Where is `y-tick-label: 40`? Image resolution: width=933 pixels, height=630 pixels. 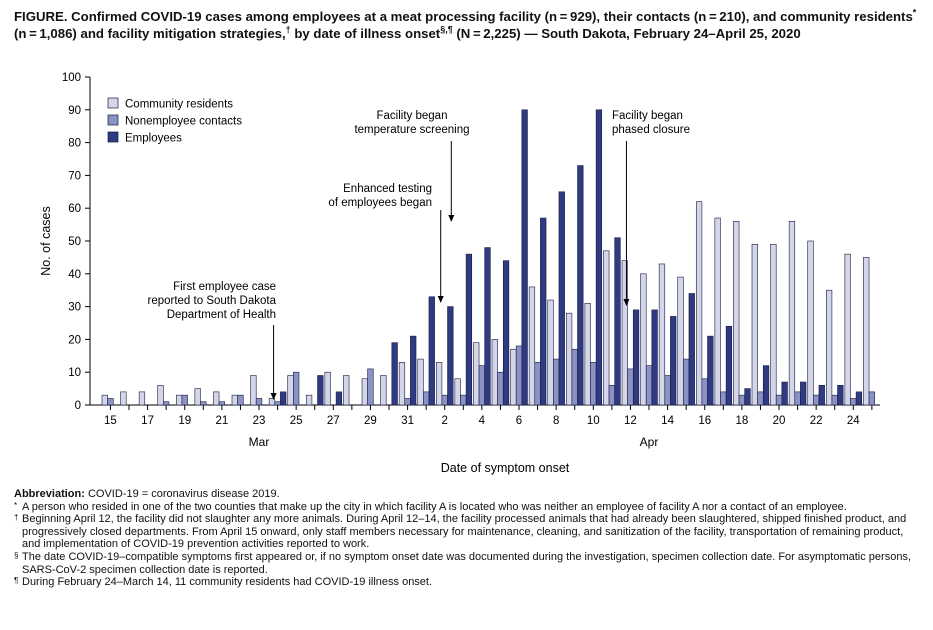 y-tick-label: 40 is located at coordinates (74, 275).